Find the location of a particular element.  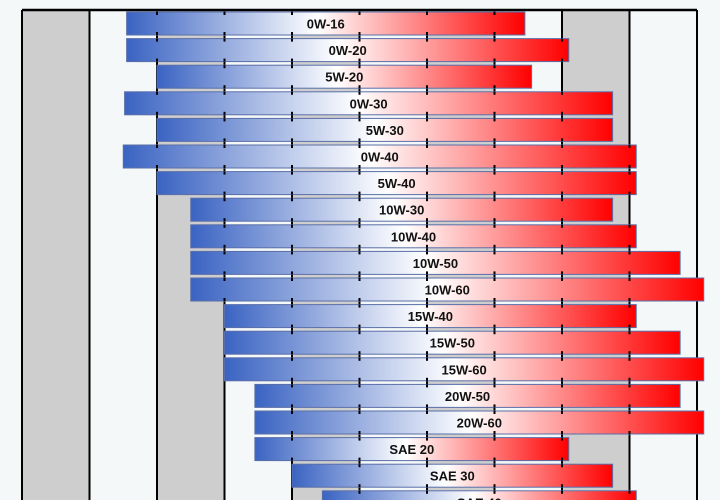

bar-20w-60: 20W-60 is located at coordinates (479, 422).